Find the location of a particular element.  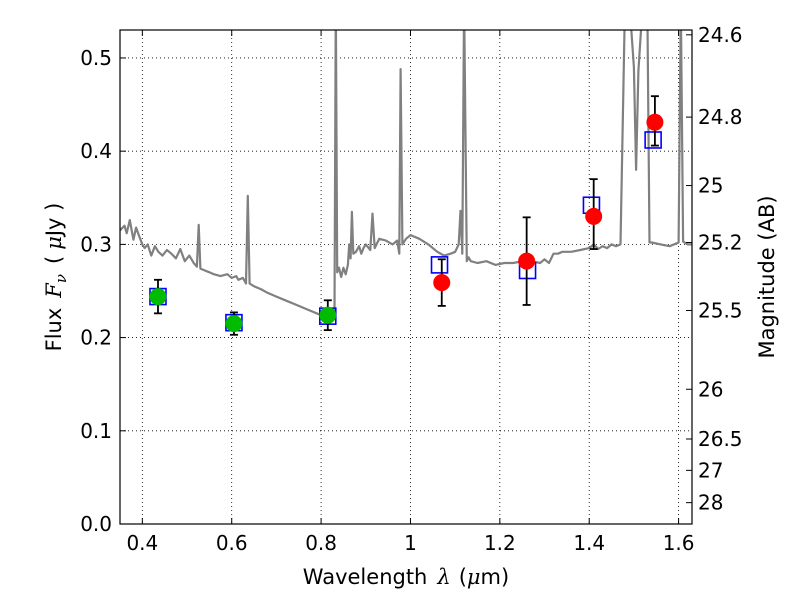

magnitude-tick-label: 26.5 is located at coordinates (720, 439).